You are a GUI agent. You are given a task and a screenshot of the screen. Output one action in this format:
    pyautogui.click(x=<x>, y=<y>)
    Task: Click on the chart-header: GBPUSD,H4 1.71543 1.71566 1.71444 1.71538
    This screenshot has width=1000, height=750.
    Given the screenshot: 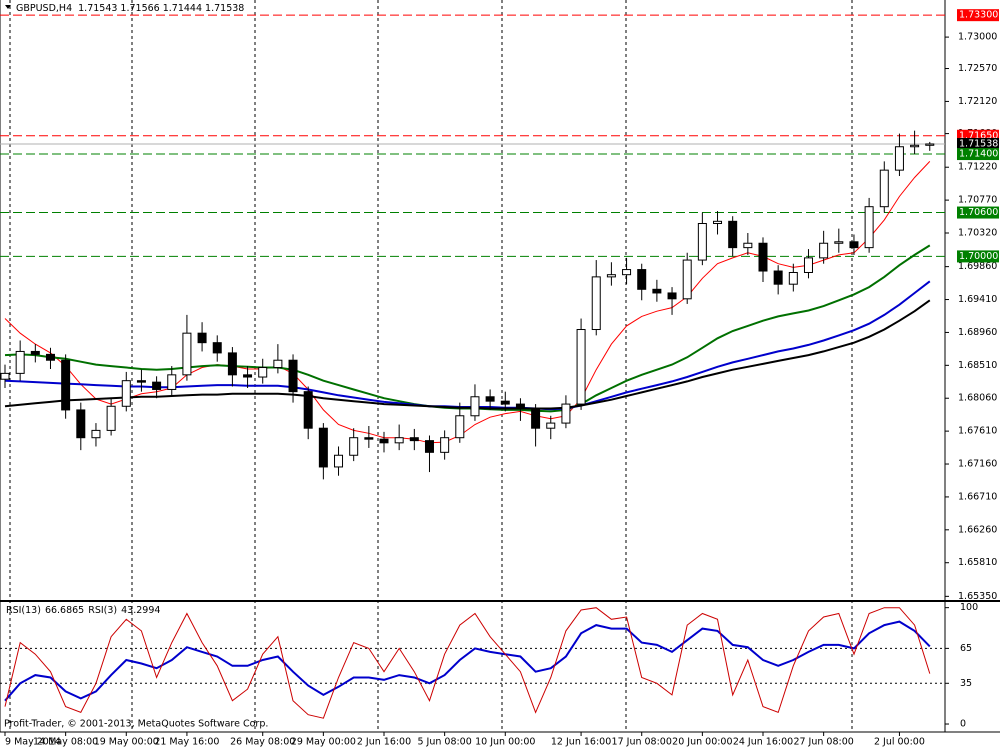 What is the action you would take?
    pyautogui.click(x=130, y=8)
    